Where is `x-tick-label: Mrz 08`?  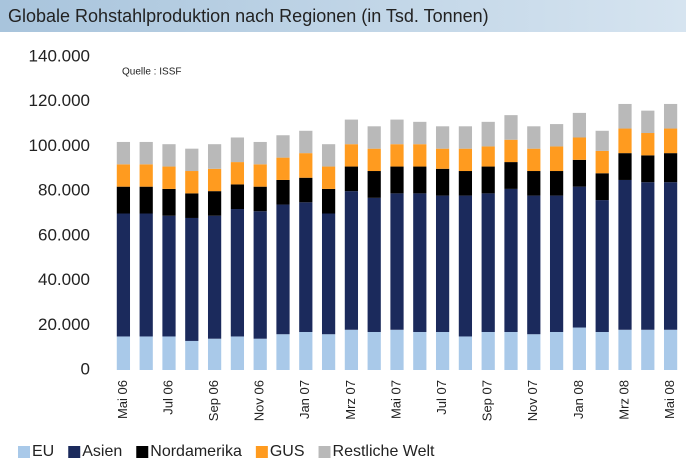 x-tick-label: Mrz 08 is located at coordinates (623, 400).